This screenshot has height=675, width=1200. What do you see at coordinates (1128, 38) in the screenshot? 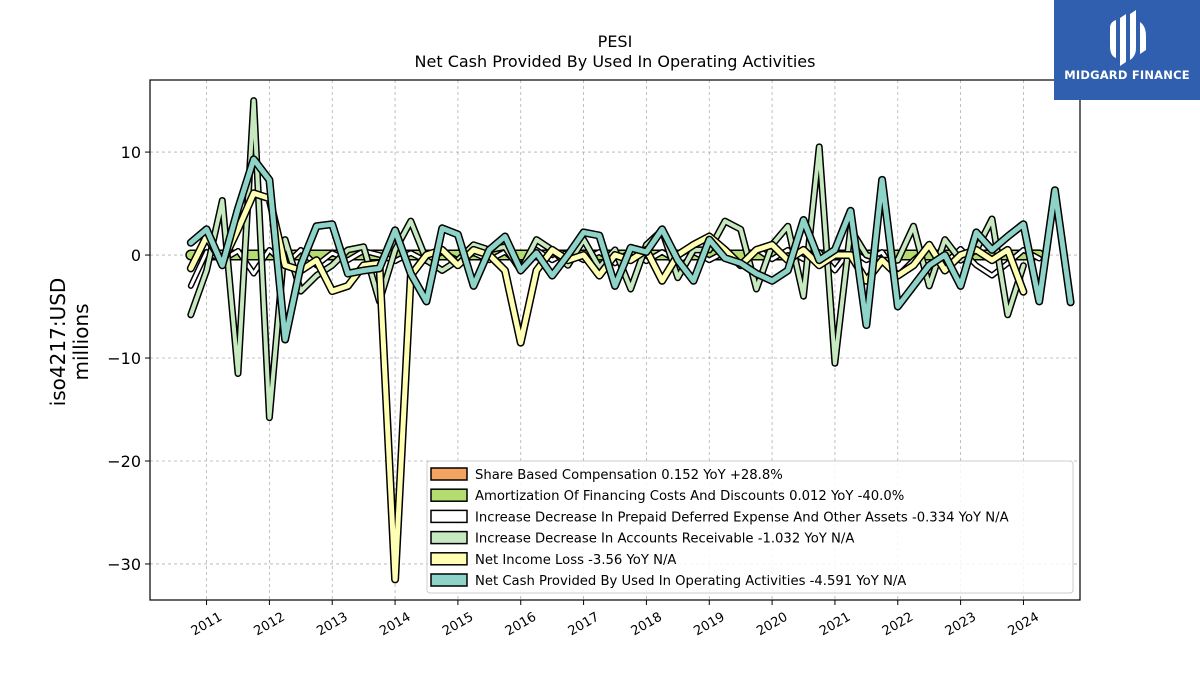
I see `midgard-logo-icon` at bounding box center [1128, 38].